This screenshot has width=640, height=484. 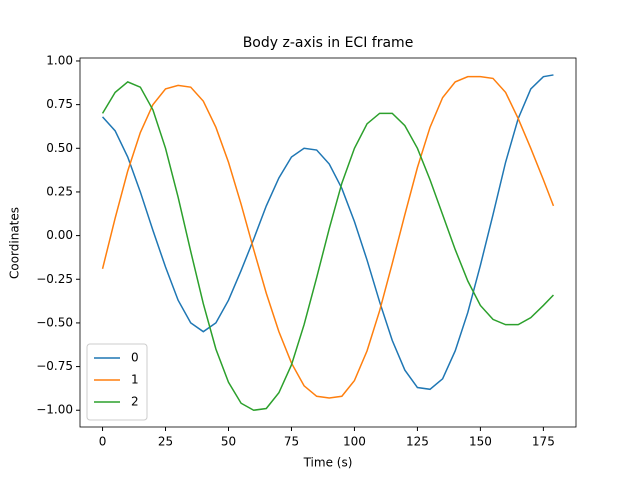 What do you see at coordinates (165, 442) in the screenshot?
I see `x-tick-label: 25` at bounding box center [165, 442].